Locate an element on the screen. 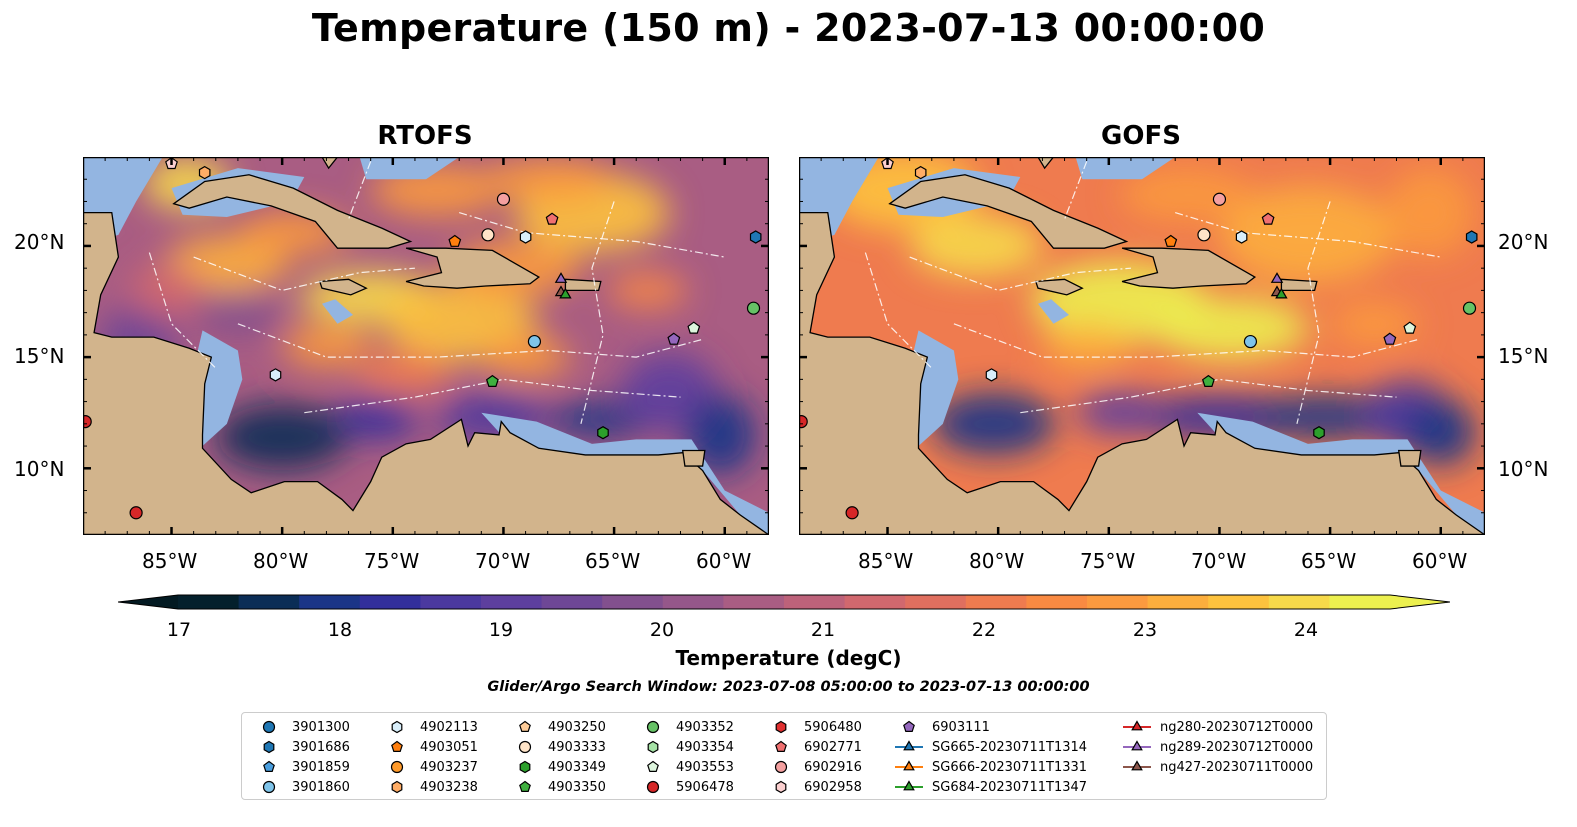 This screenshot has height=827, width=1577. legend-label: 3901859 is located at coordinates (321, 767).